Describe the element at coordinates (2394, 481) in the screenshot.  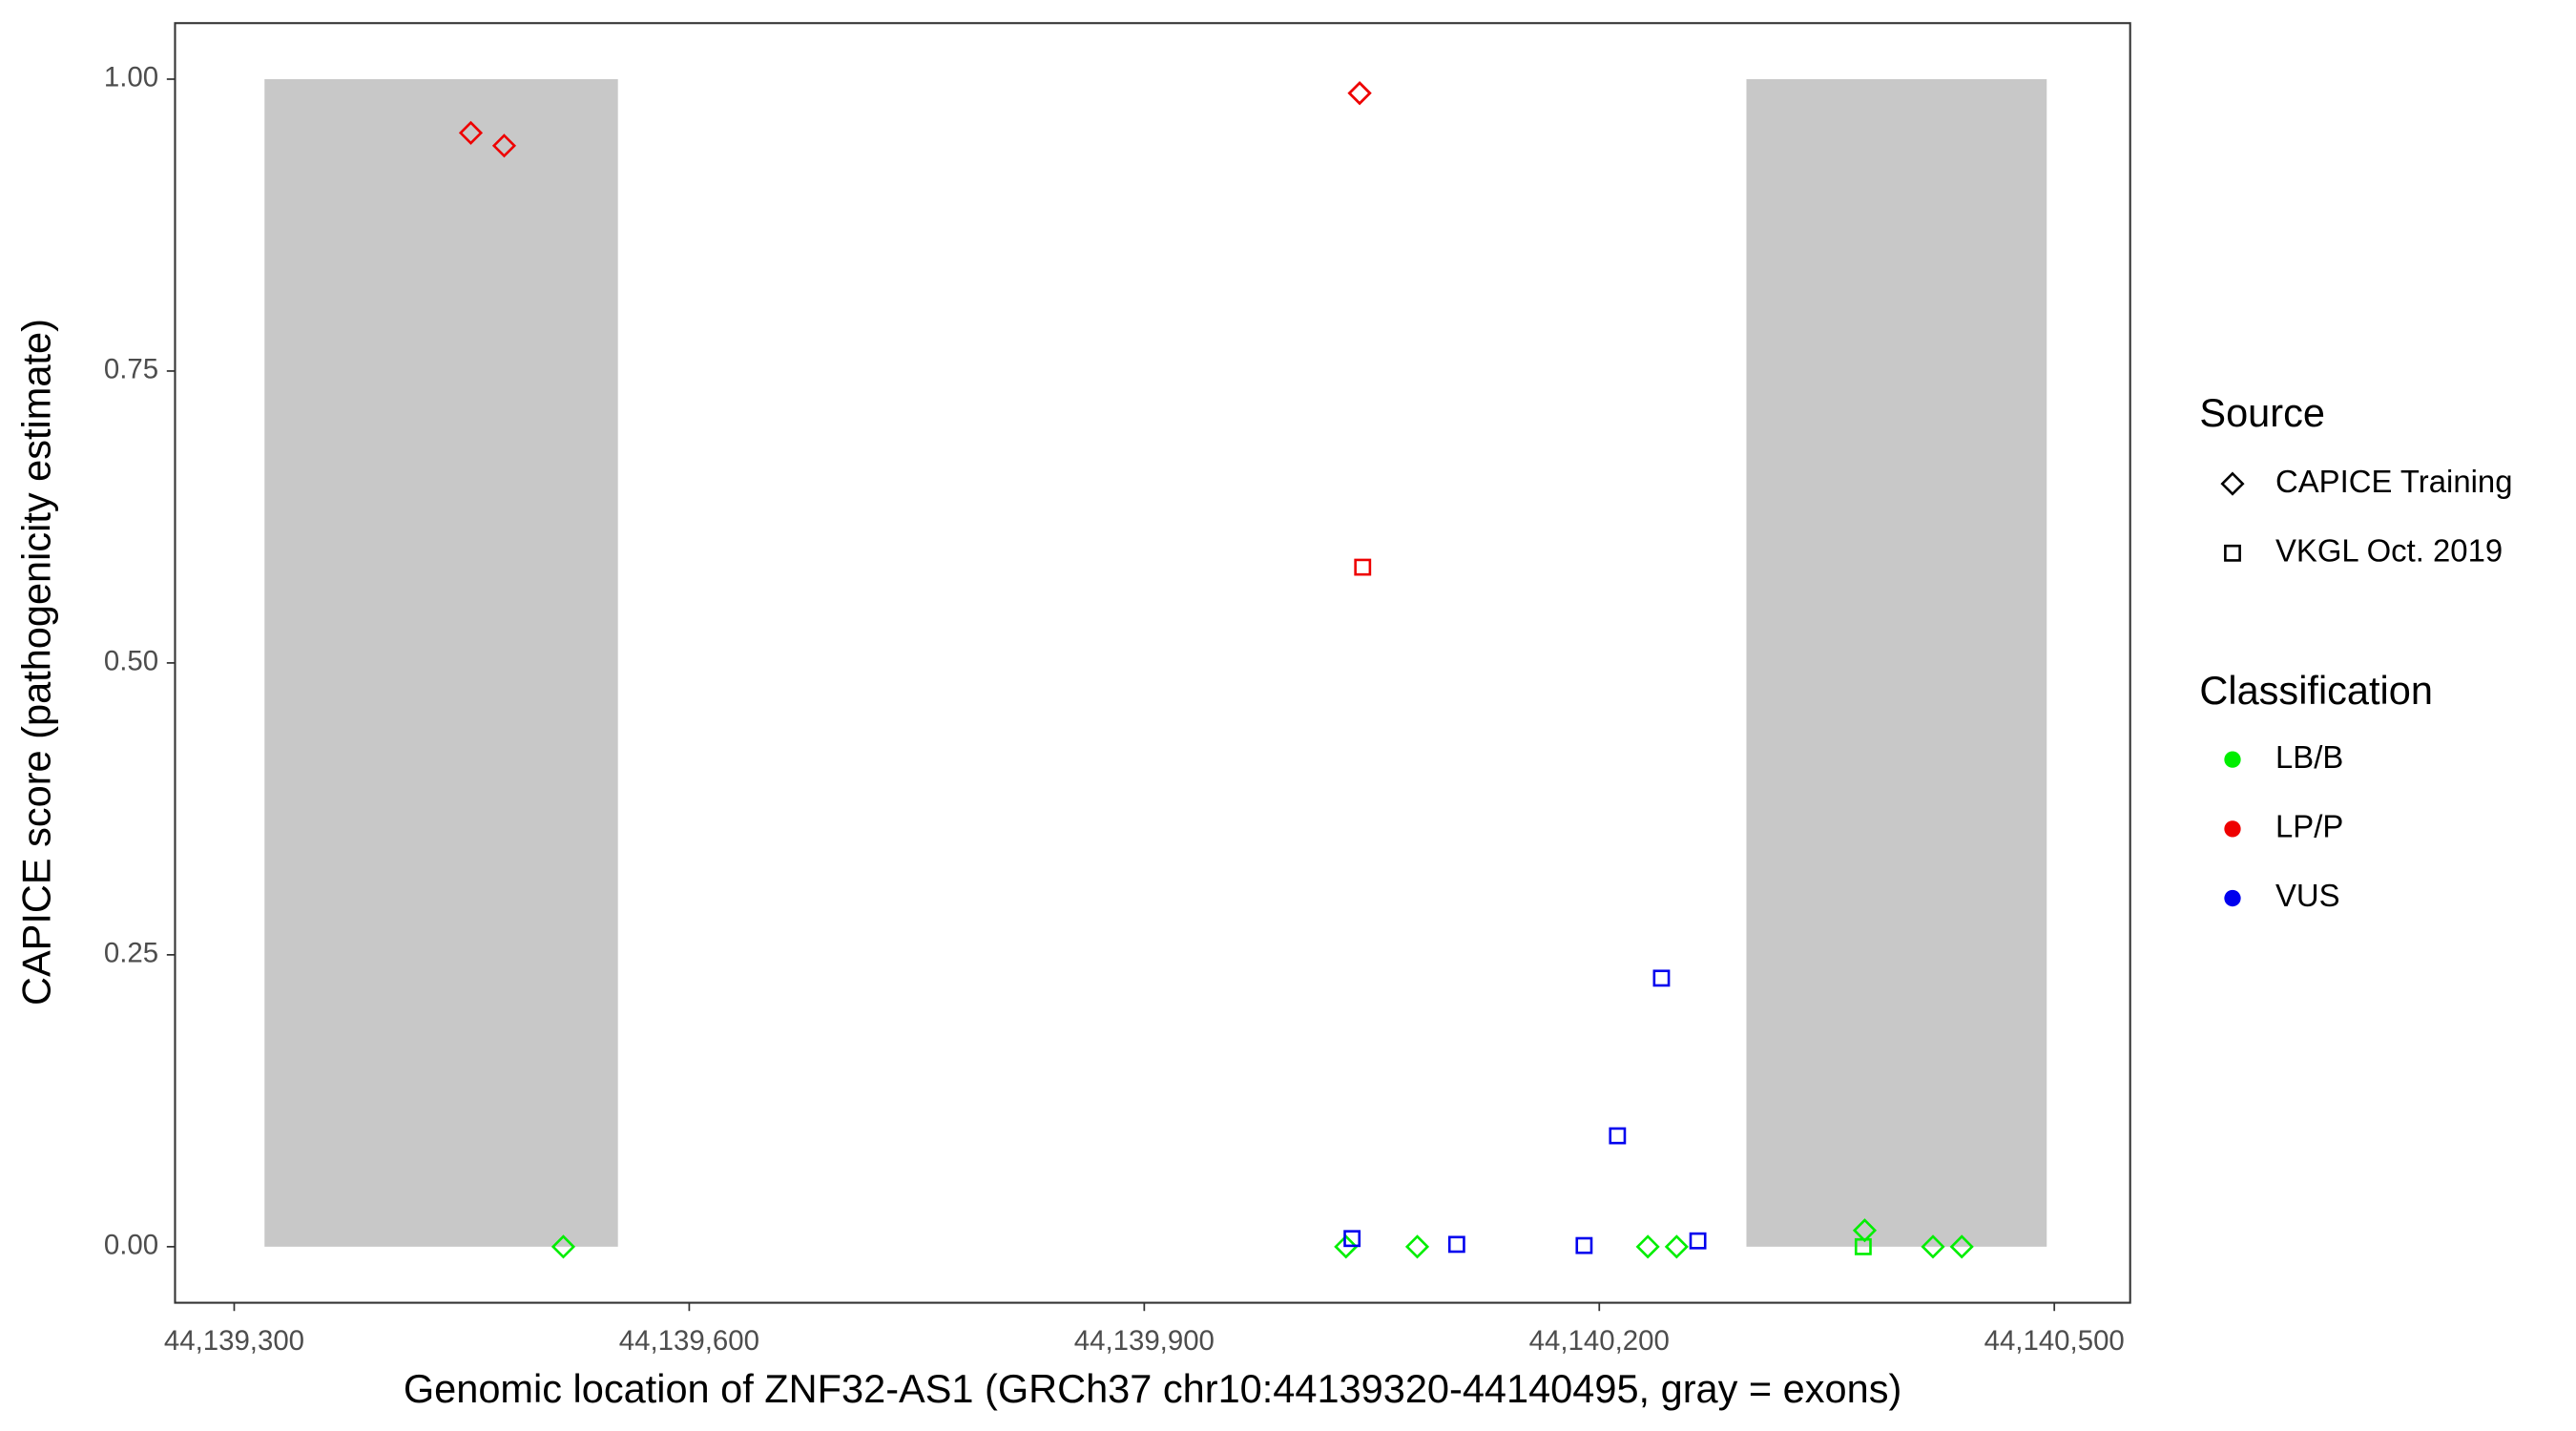
I see `legend-label: CAPICE Training` at that location.